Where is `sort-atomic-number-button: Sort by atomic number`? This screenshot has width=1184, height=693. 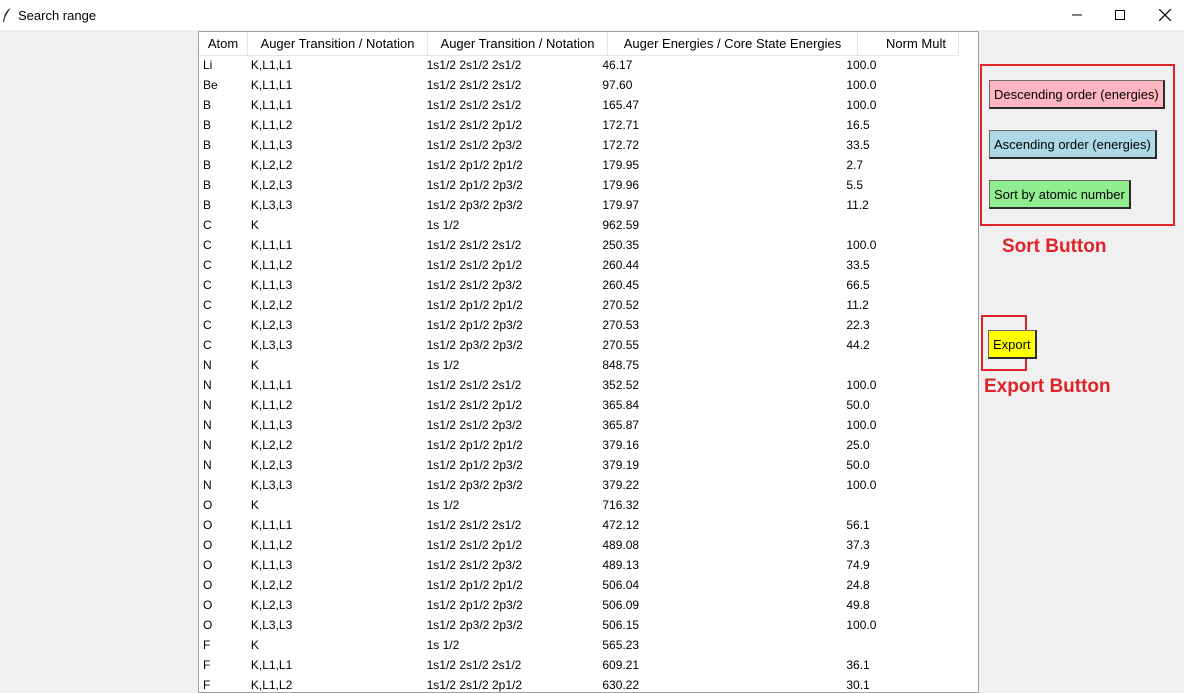 sort-atomic-number-button: Sort by atomic number is located at coordinates (1060, 194).